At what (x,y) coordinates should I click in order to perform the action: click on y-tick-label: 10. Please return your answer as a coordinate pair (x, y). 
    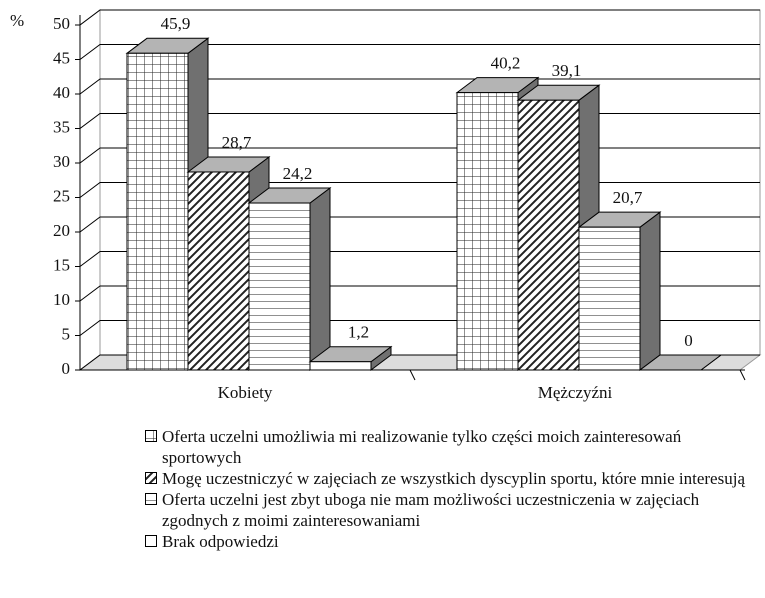
    Looking at the image, I should click on (61, 299).